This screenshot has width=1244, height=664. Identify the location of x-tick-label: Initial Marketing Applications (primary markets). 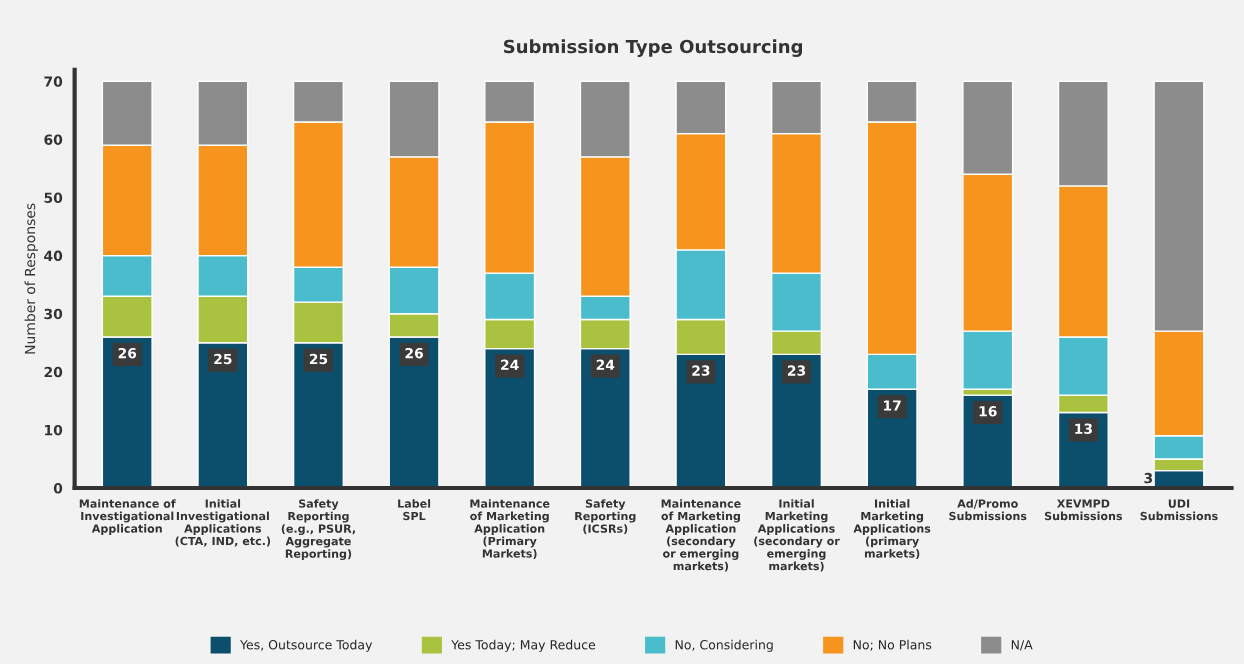
(892, 529).